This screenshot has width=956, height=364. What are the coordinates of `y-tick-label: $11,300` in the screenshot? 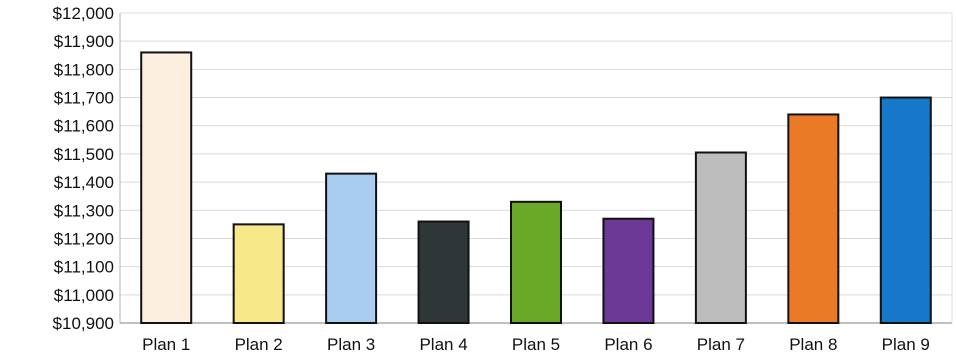 It's located at (84, 210).